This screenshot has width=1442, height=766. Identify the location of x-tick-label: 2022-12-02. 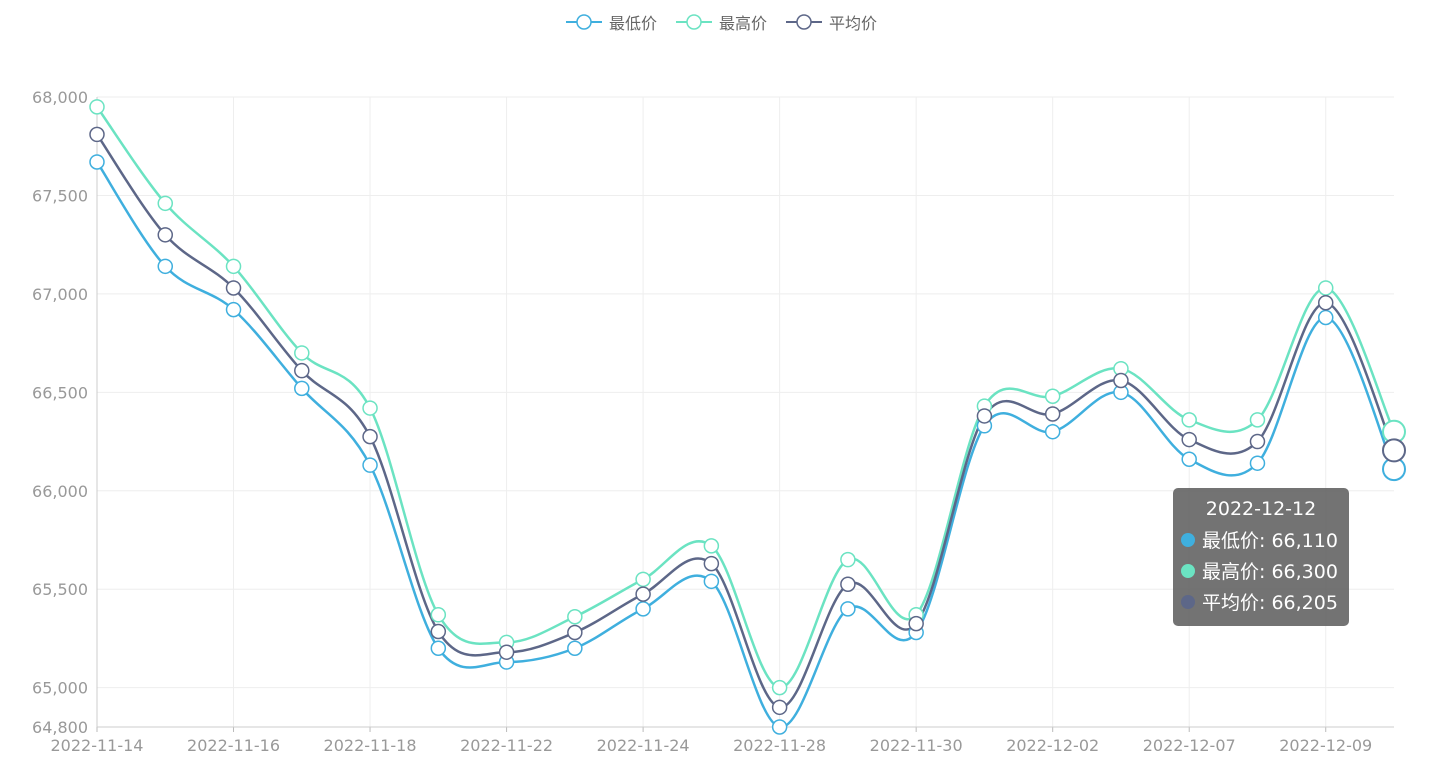
(1052, 745).